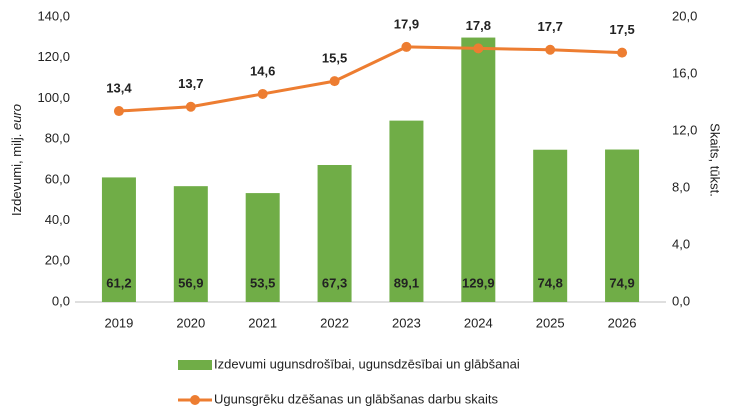 The image size is (729, 414). Describe the element at coordinates (406, 322) in the screenshot. I see `x-tick-label: 2023` at that location.